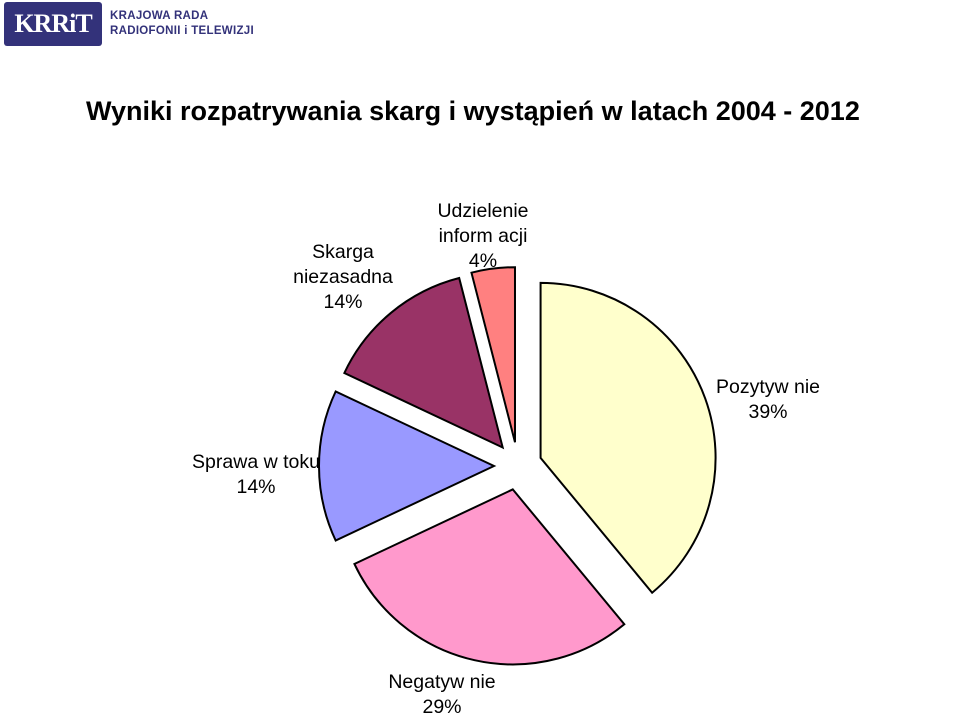 The image size is (960, 722). What do you see at coordinates (483, 261) in the screenshot?
I see `slice-percent: 4%` at bounding box center [483, 261].